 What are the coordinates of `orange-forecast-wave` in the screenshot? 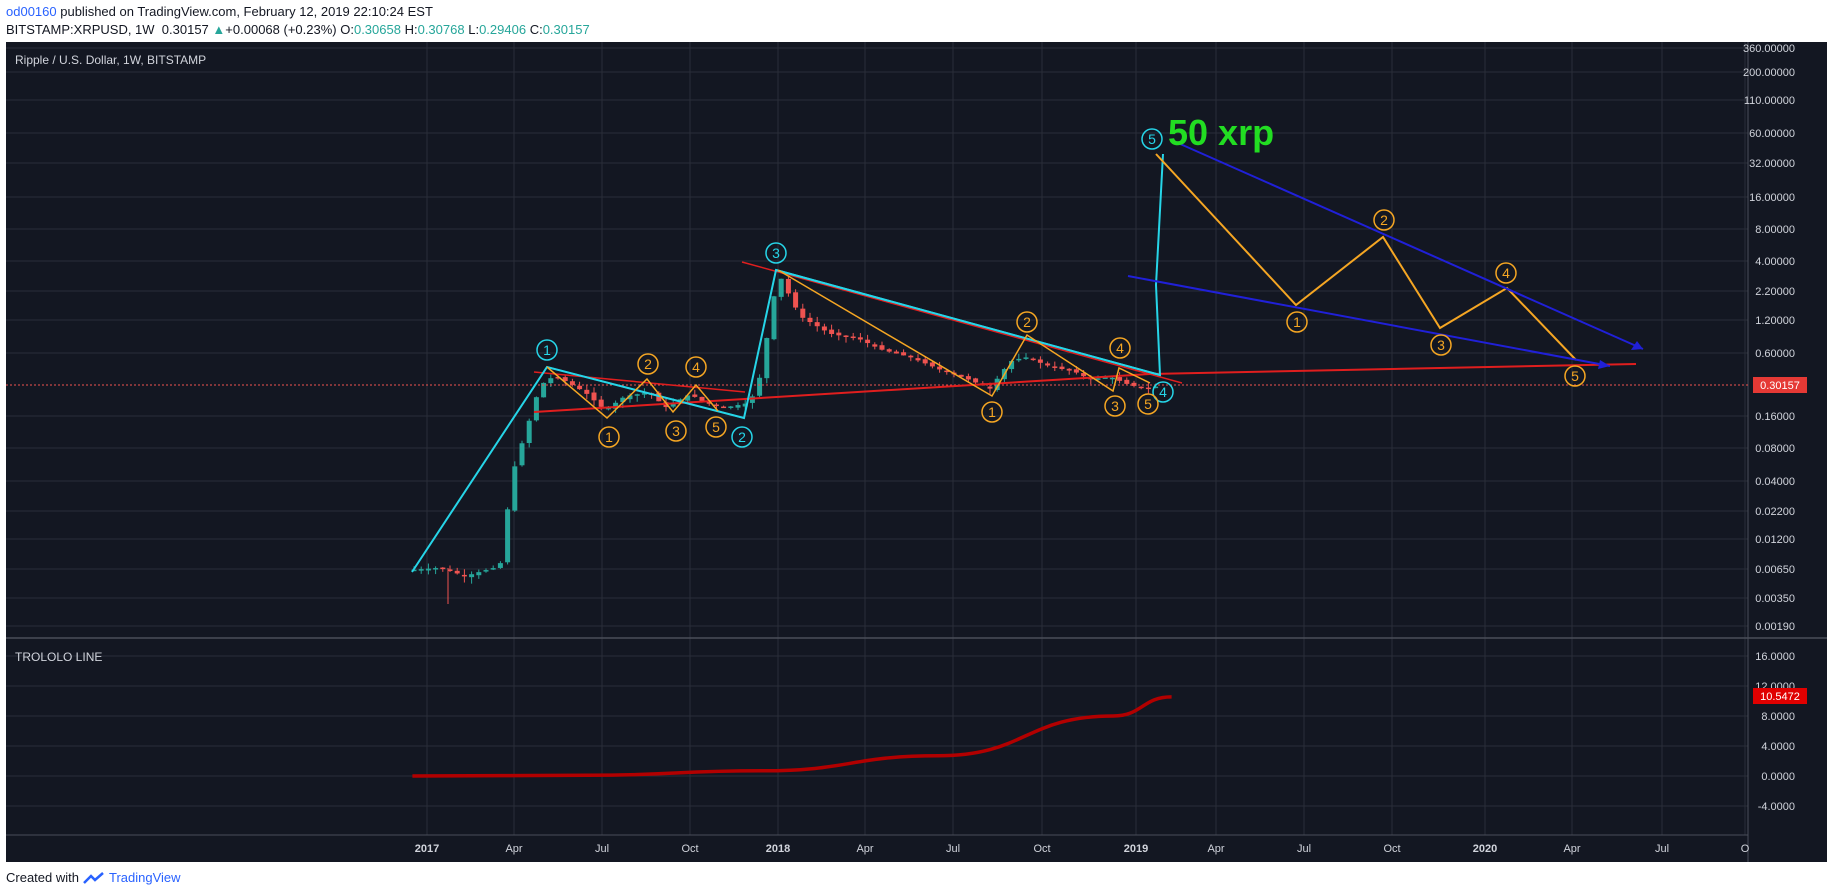 It's located at (1366, 257).